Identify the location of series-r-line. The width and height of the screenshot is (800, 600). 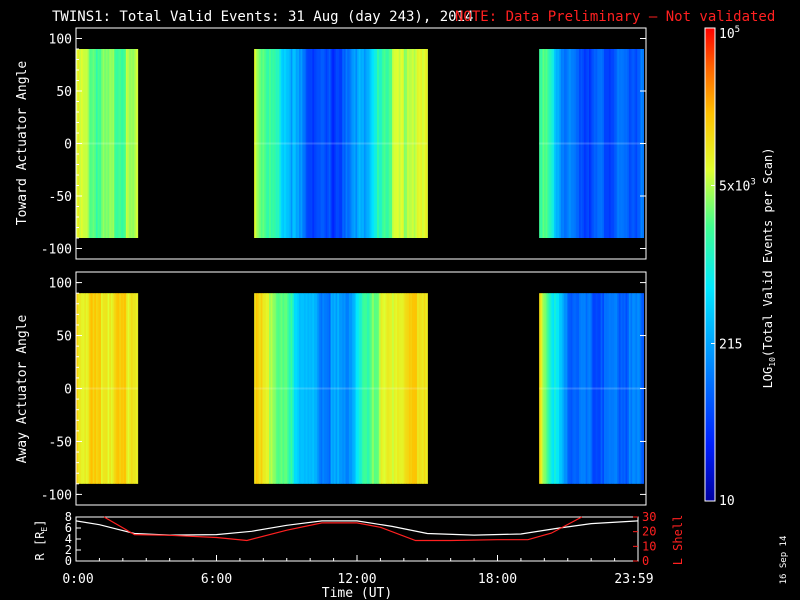
(357, 528).